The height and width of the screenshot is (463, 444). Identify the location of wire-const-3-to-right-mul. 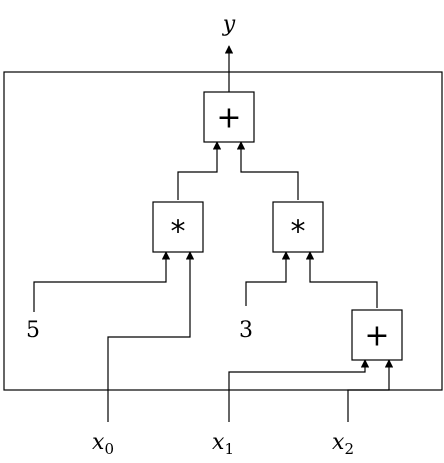
(268, 278).